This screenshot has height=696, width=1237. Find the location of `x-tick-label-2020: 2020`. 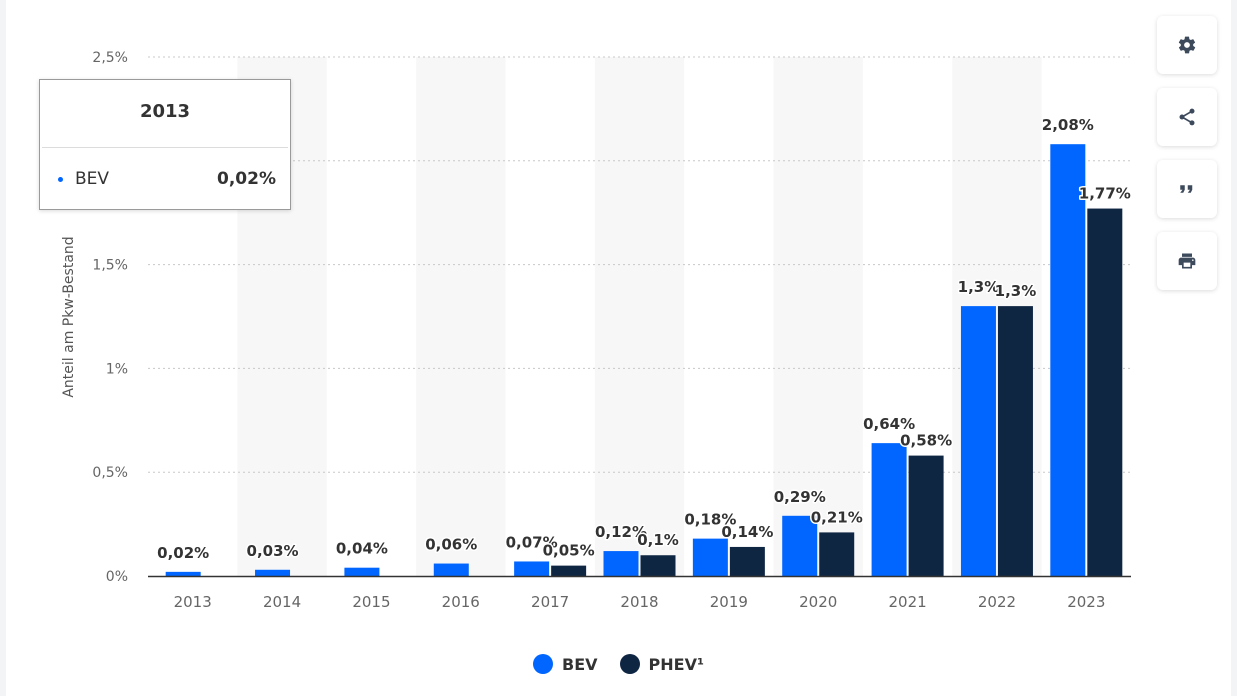

x-tick-label-2020: 2020 is located at coordinates (818, 602).